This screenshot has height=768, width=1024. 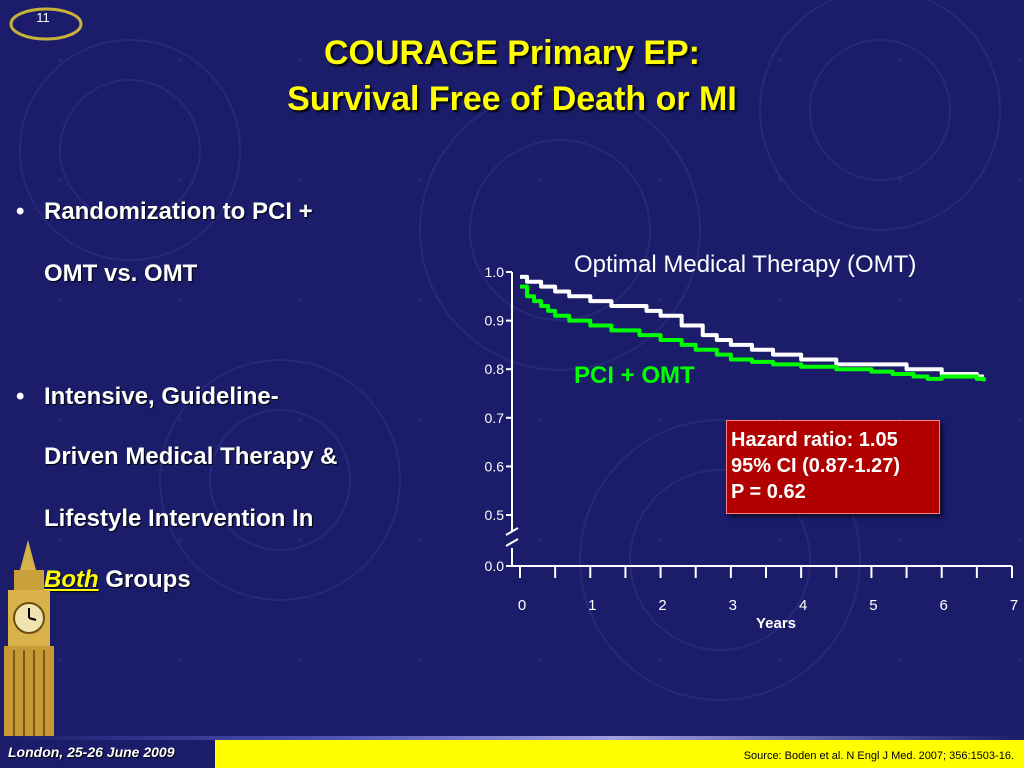 What do you see at coordinates (71, 579) in the screenshot?
I see `both-emphasis: Both` at bounding box center [71, 579].